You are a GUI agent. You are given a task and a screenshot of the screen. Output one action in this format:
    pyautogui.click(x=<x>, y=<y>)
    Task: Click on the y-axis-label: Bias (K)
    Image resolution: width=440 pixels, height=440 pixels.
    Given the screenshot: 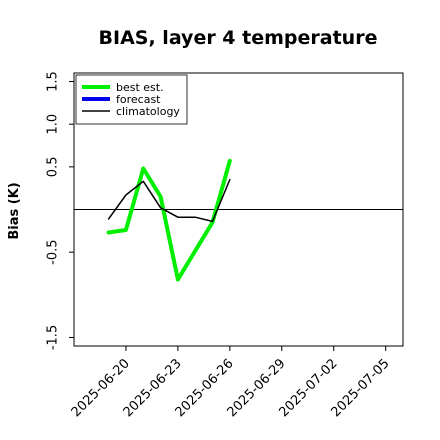 What is the action you would take?
    pyautogui.click(x=14, y=210)
    